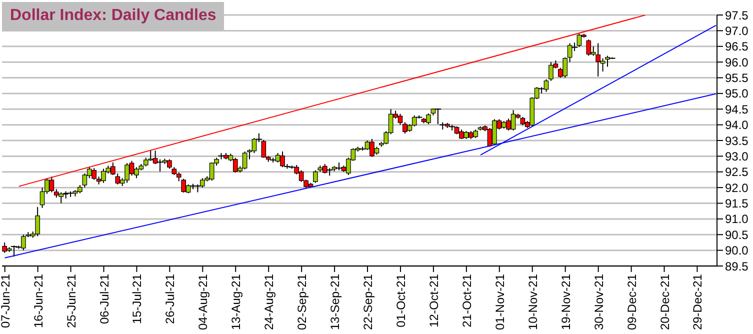  Describe the element at coordinates (737, 251) in the screenshot. I see `y-tick-label: 90.0` at that location.